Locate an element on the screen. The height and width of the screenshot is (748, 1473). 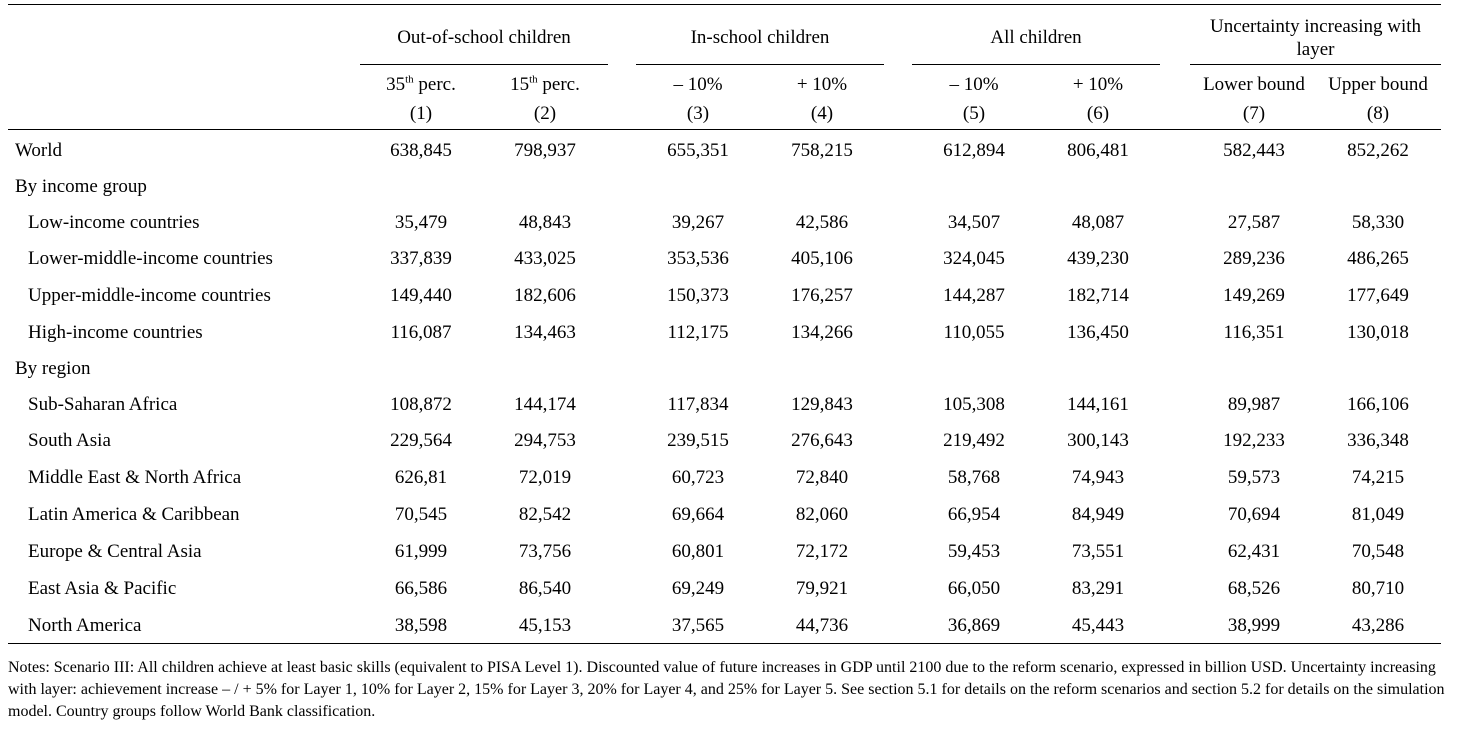
table-cell: 35,479 is located at coordinates (421, 222).